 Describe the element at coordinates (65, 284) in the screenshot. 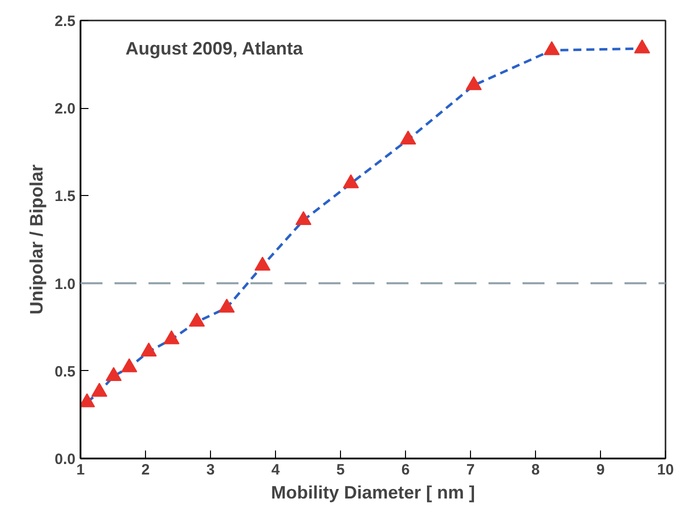

I see `y-tick-label: 1.0` at that location.